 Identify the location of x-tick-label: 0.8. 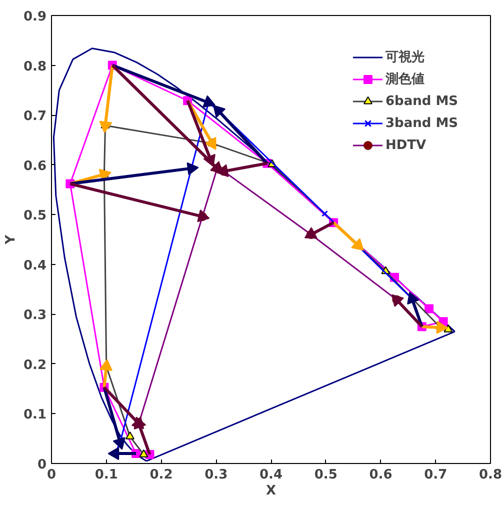
(490, 475).